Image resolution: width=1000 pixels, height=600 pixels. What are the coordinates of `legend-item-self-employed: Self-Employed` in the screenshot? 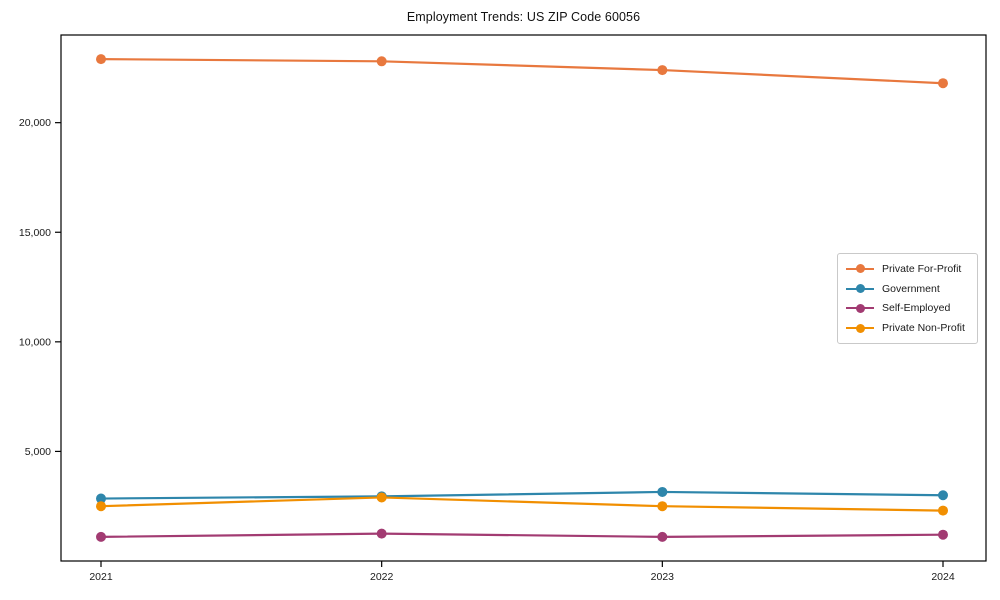 It's located at (907, 308).